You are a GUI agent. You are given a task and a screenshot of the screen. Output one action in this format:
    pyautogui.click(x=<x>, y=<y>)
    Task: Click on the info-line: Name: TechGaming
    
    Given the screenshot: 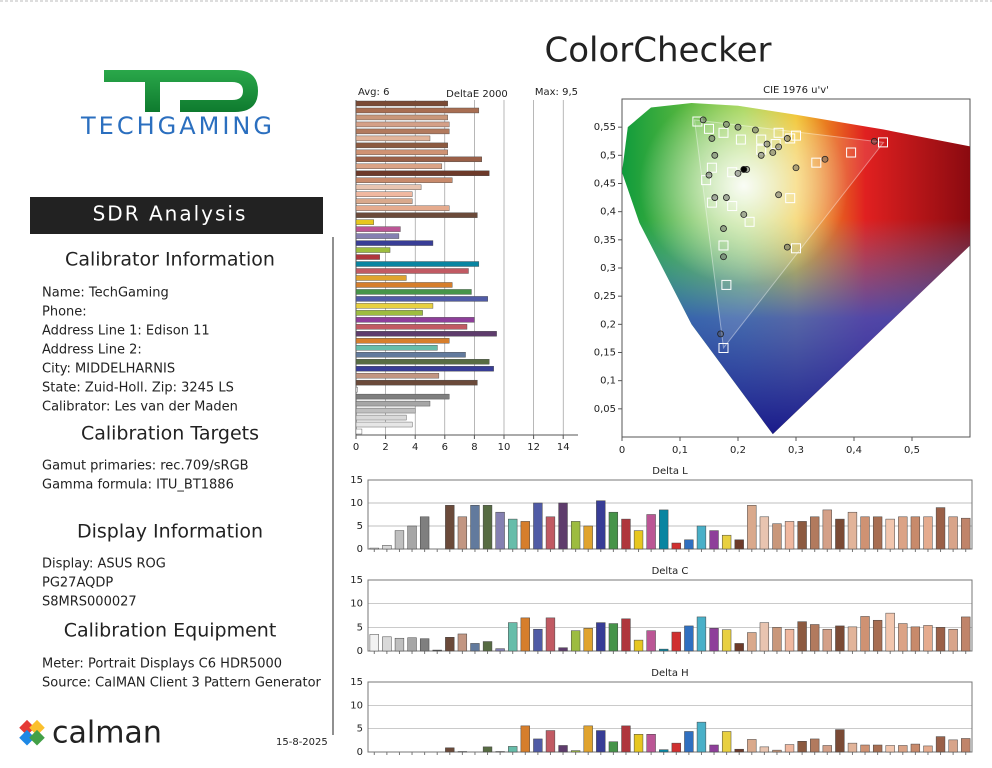 What is the action you would take?
    pyautogui.click(x=105, y=293)
    